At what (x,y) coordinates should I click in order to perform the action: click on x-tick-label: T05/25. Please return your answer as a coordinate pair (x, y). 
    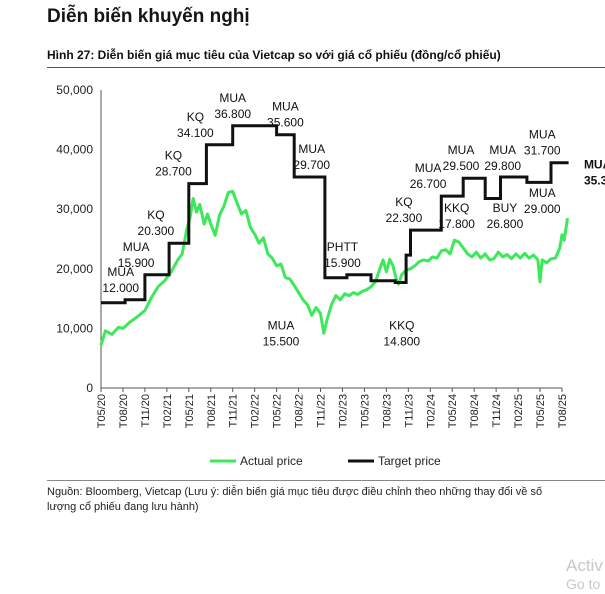
    Looking at the image, I should click on (541, 411).